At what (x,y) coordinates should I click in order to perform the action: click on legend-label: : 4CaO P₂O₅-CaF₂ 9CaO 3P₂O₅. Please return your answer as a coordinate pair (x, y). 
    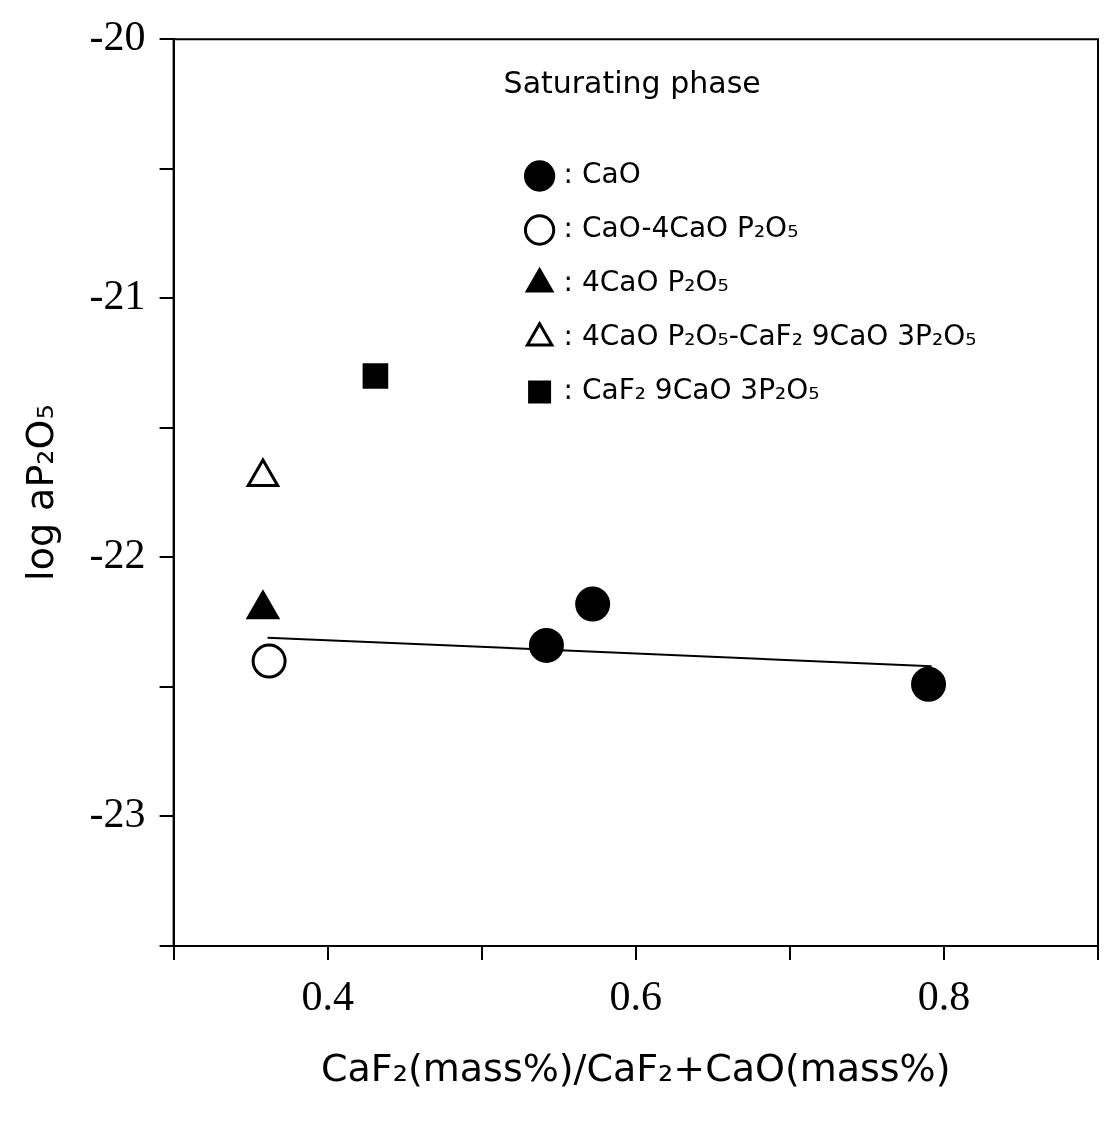
    Looking at the image, I should click on (770, 336).